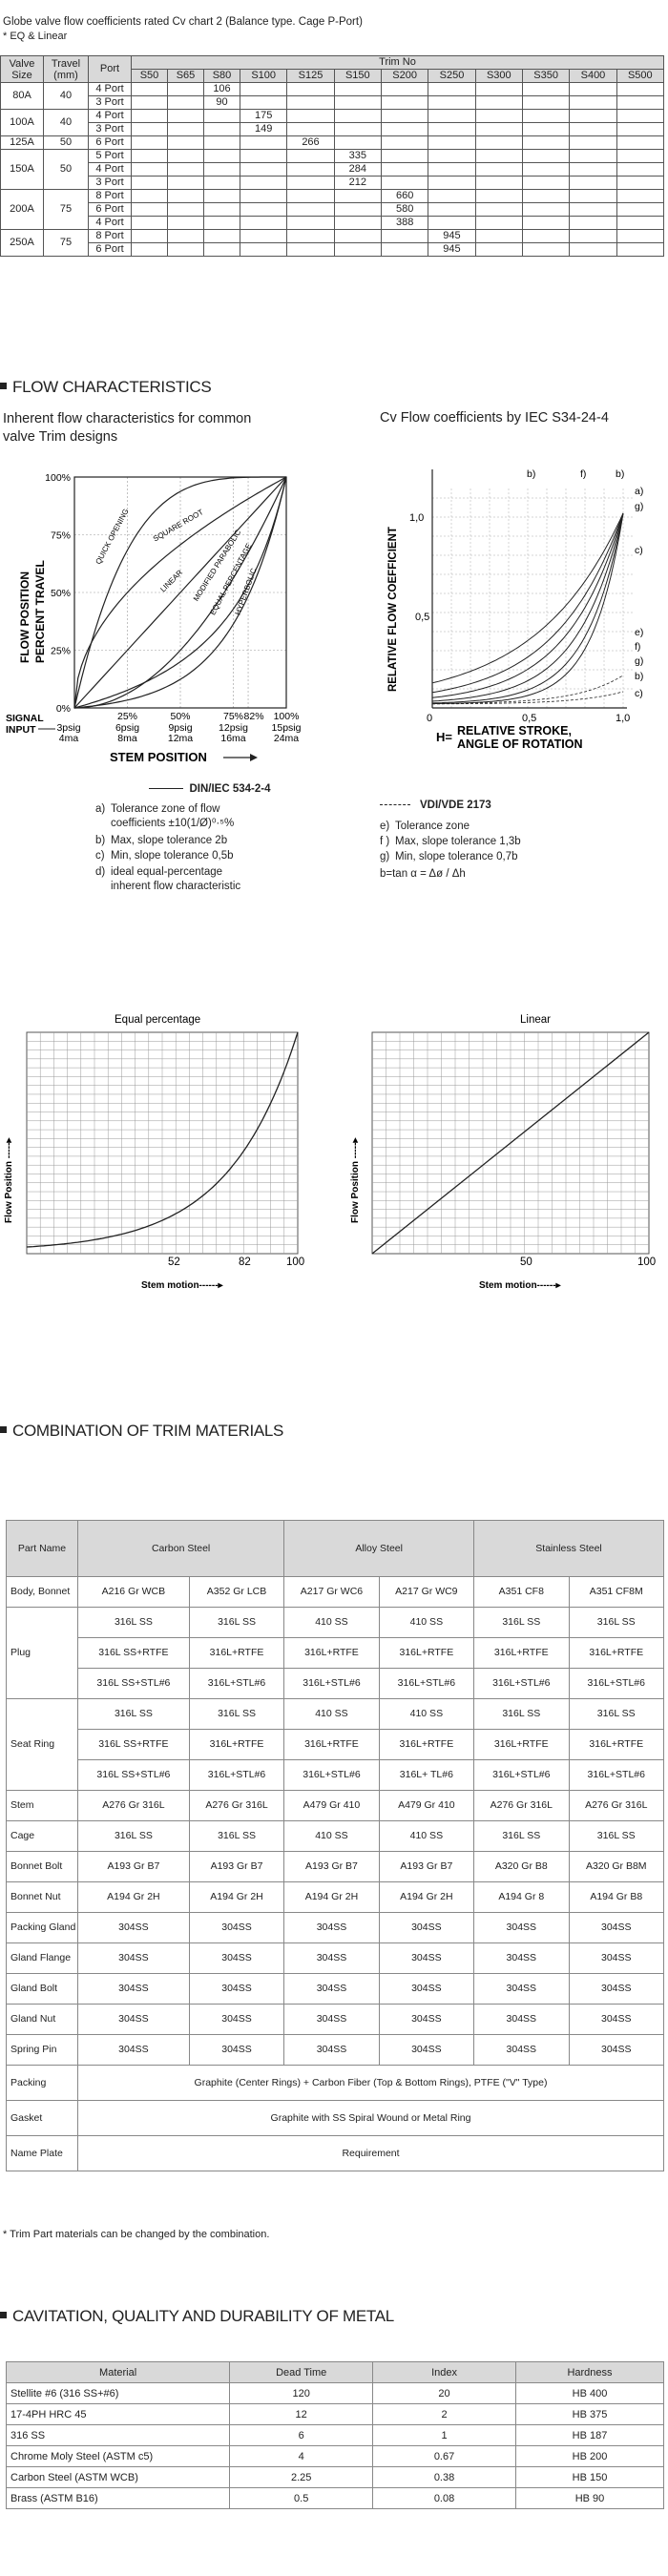 The image size is (668, 2576). Describe the element at coordinates (528, 698) in the screenshot. I see `tolerance-curve` at that location.